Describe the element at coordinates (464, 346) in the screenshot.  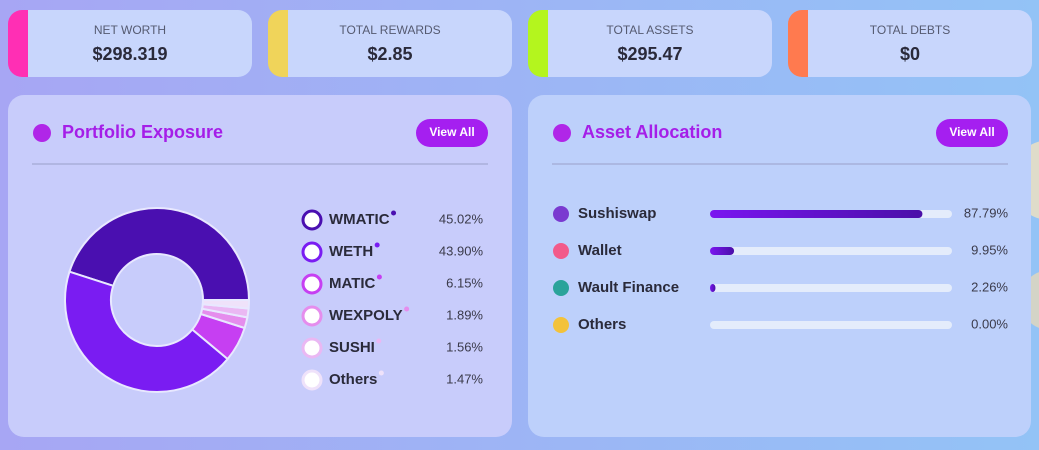
I see `token-percent: 1.56%` at that location.